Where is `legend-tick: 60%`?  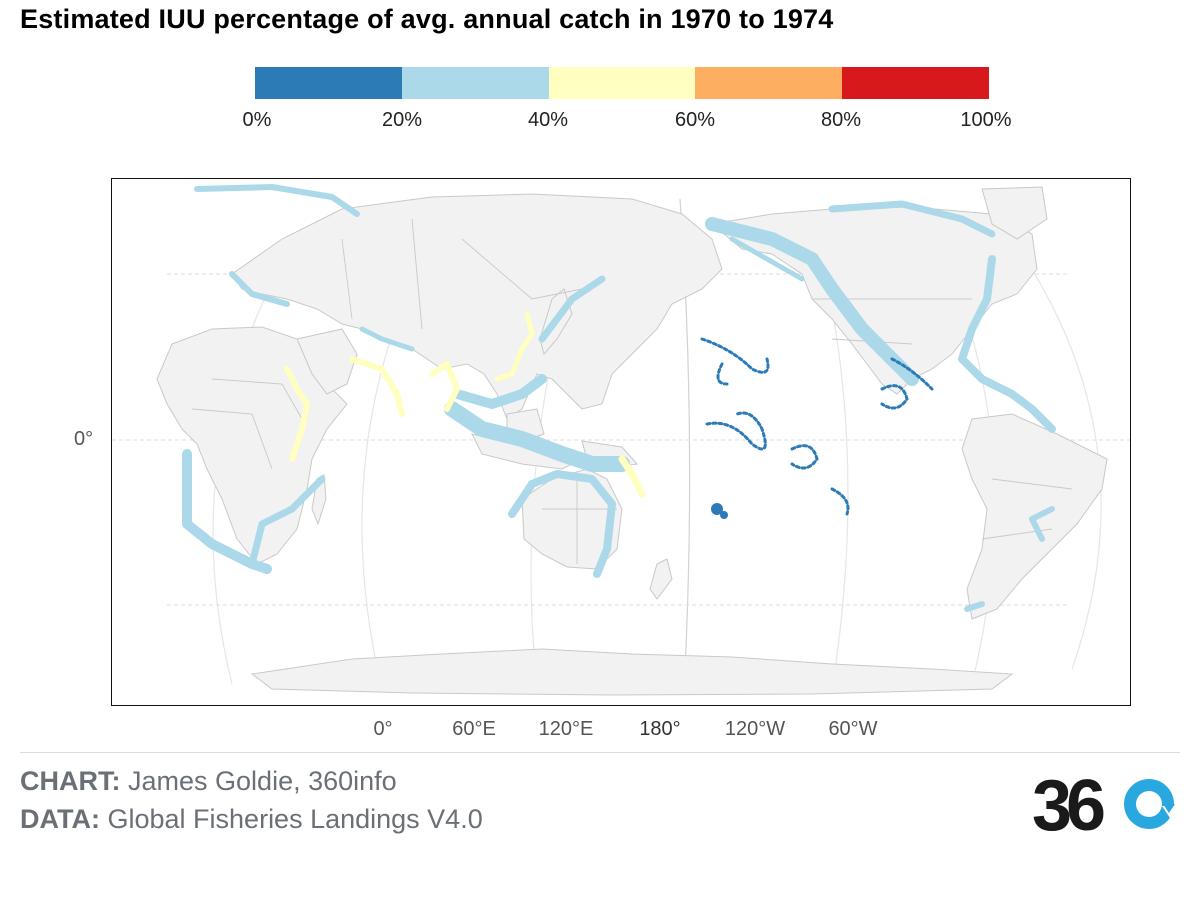
legend-tick: 60% is located at coordinates (695, 120).